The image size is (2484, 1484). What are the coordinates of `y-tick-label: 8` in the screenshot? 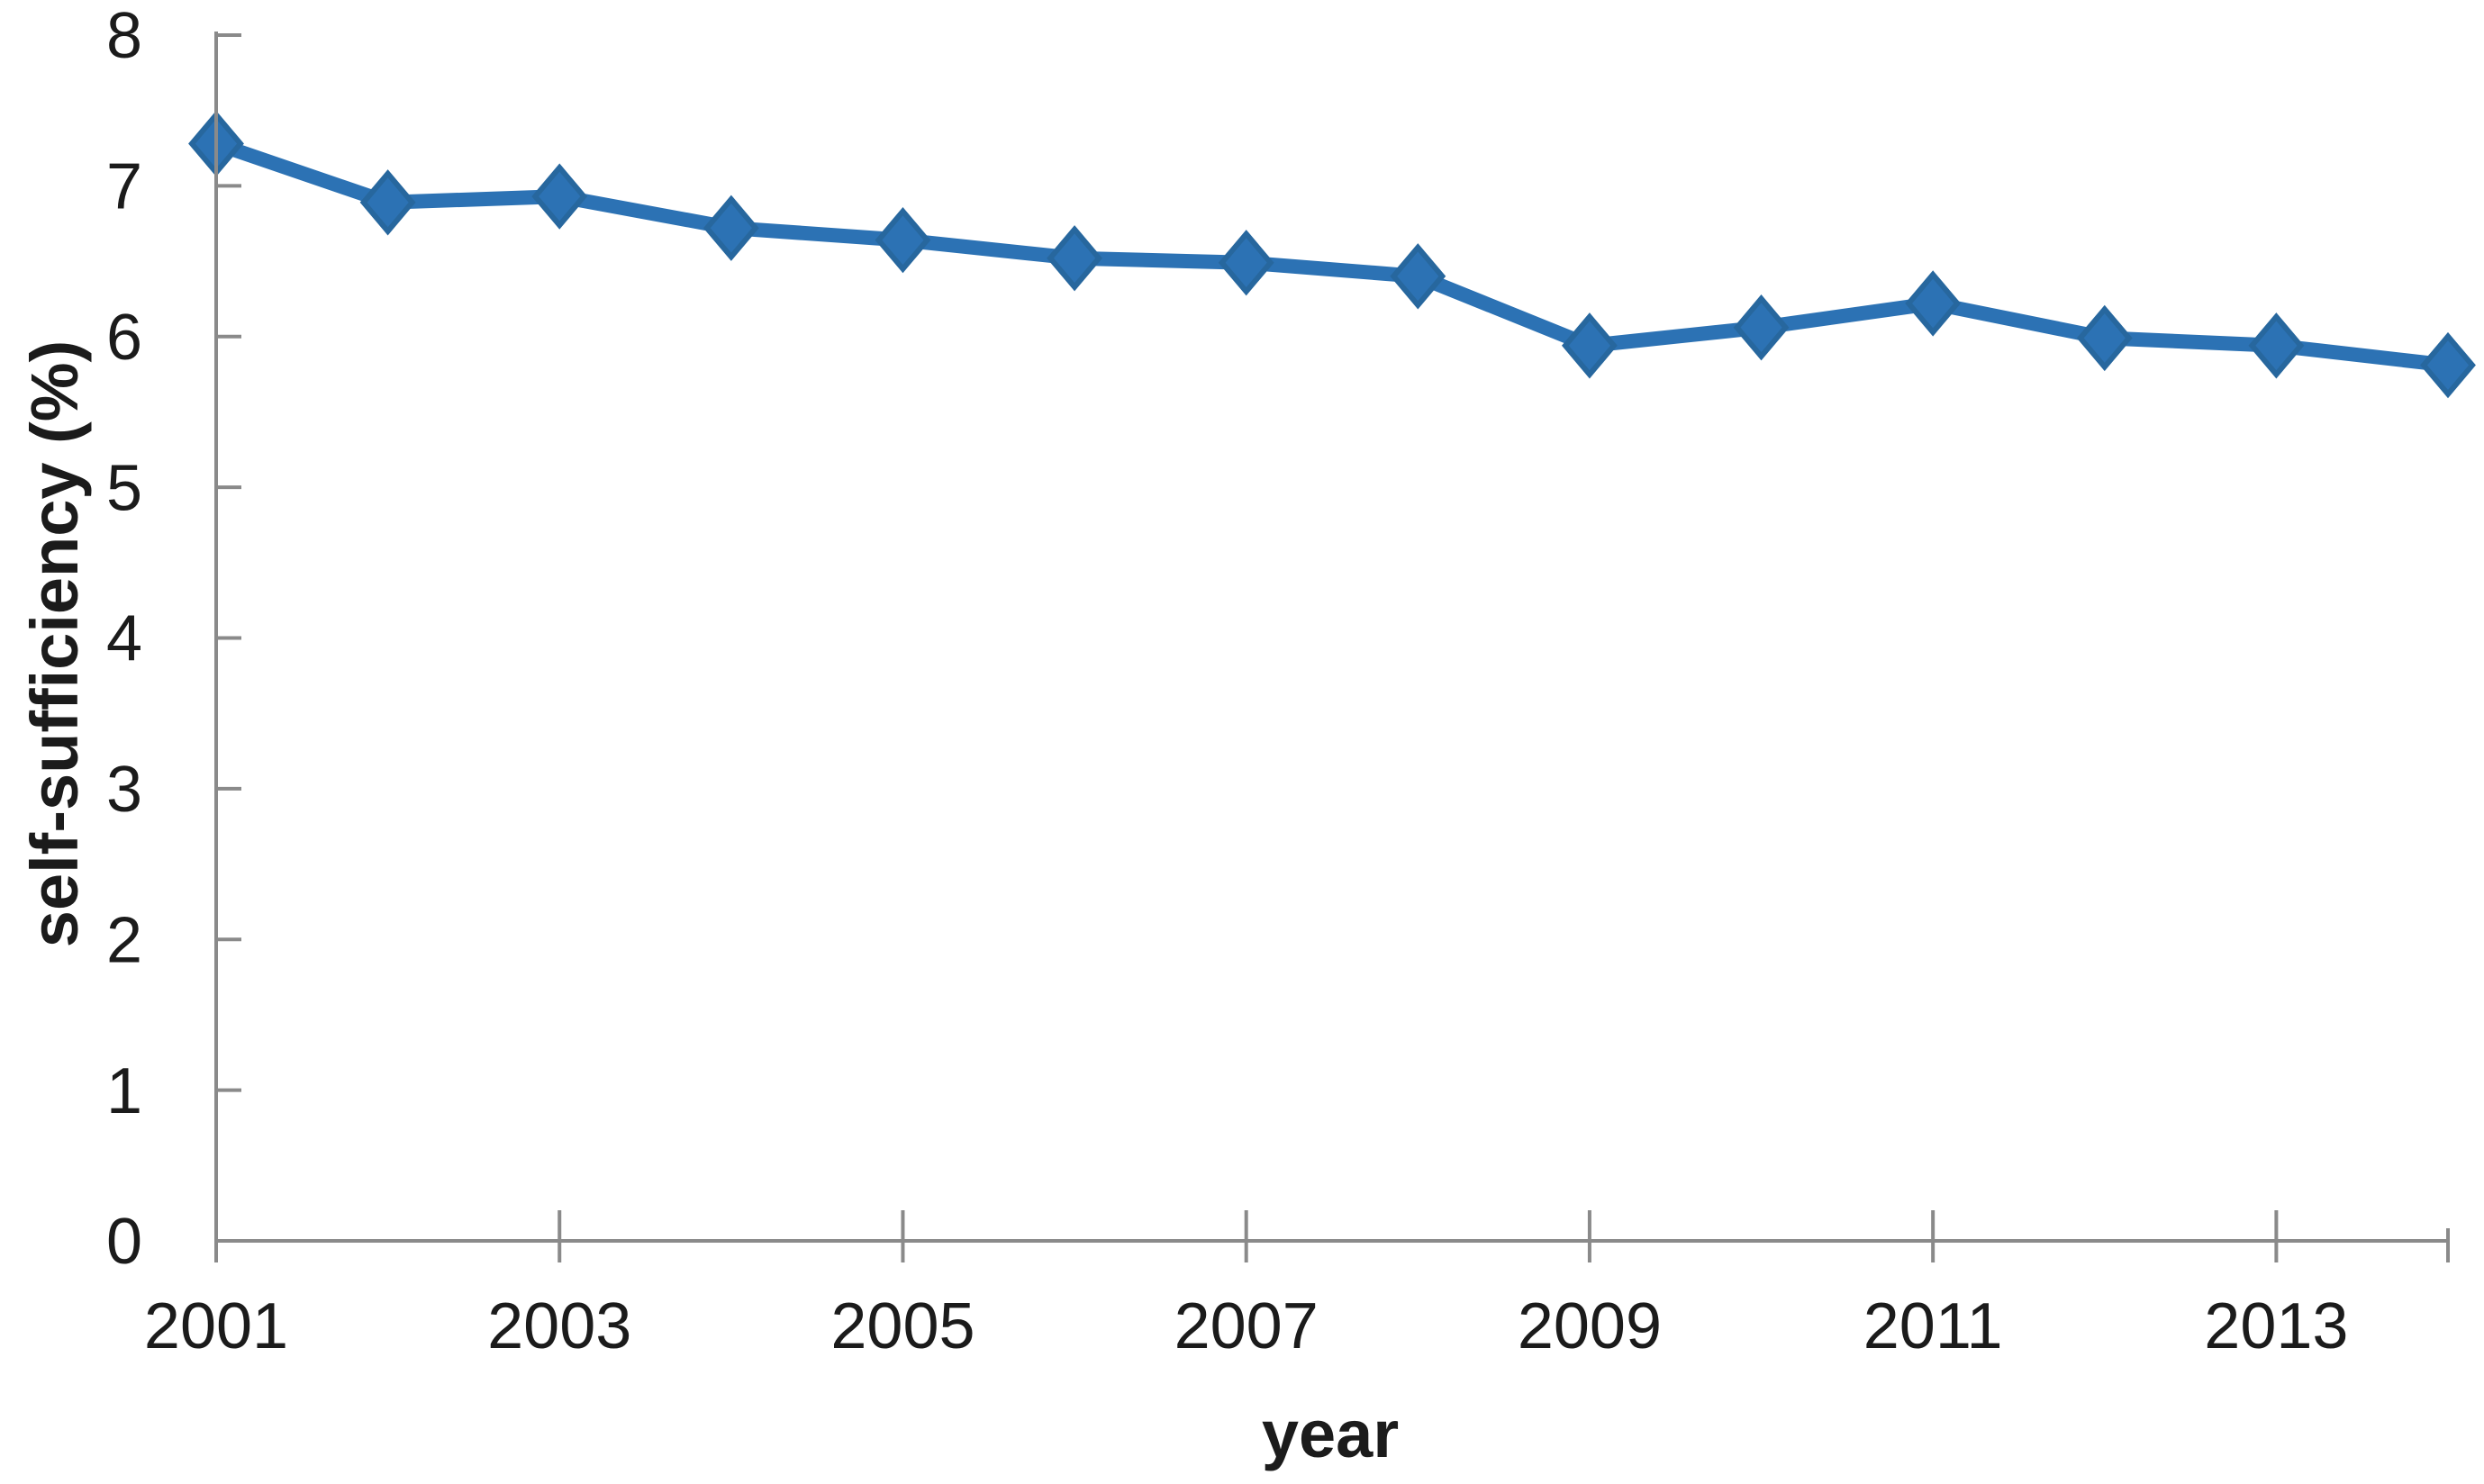 It's located at (124, 36).